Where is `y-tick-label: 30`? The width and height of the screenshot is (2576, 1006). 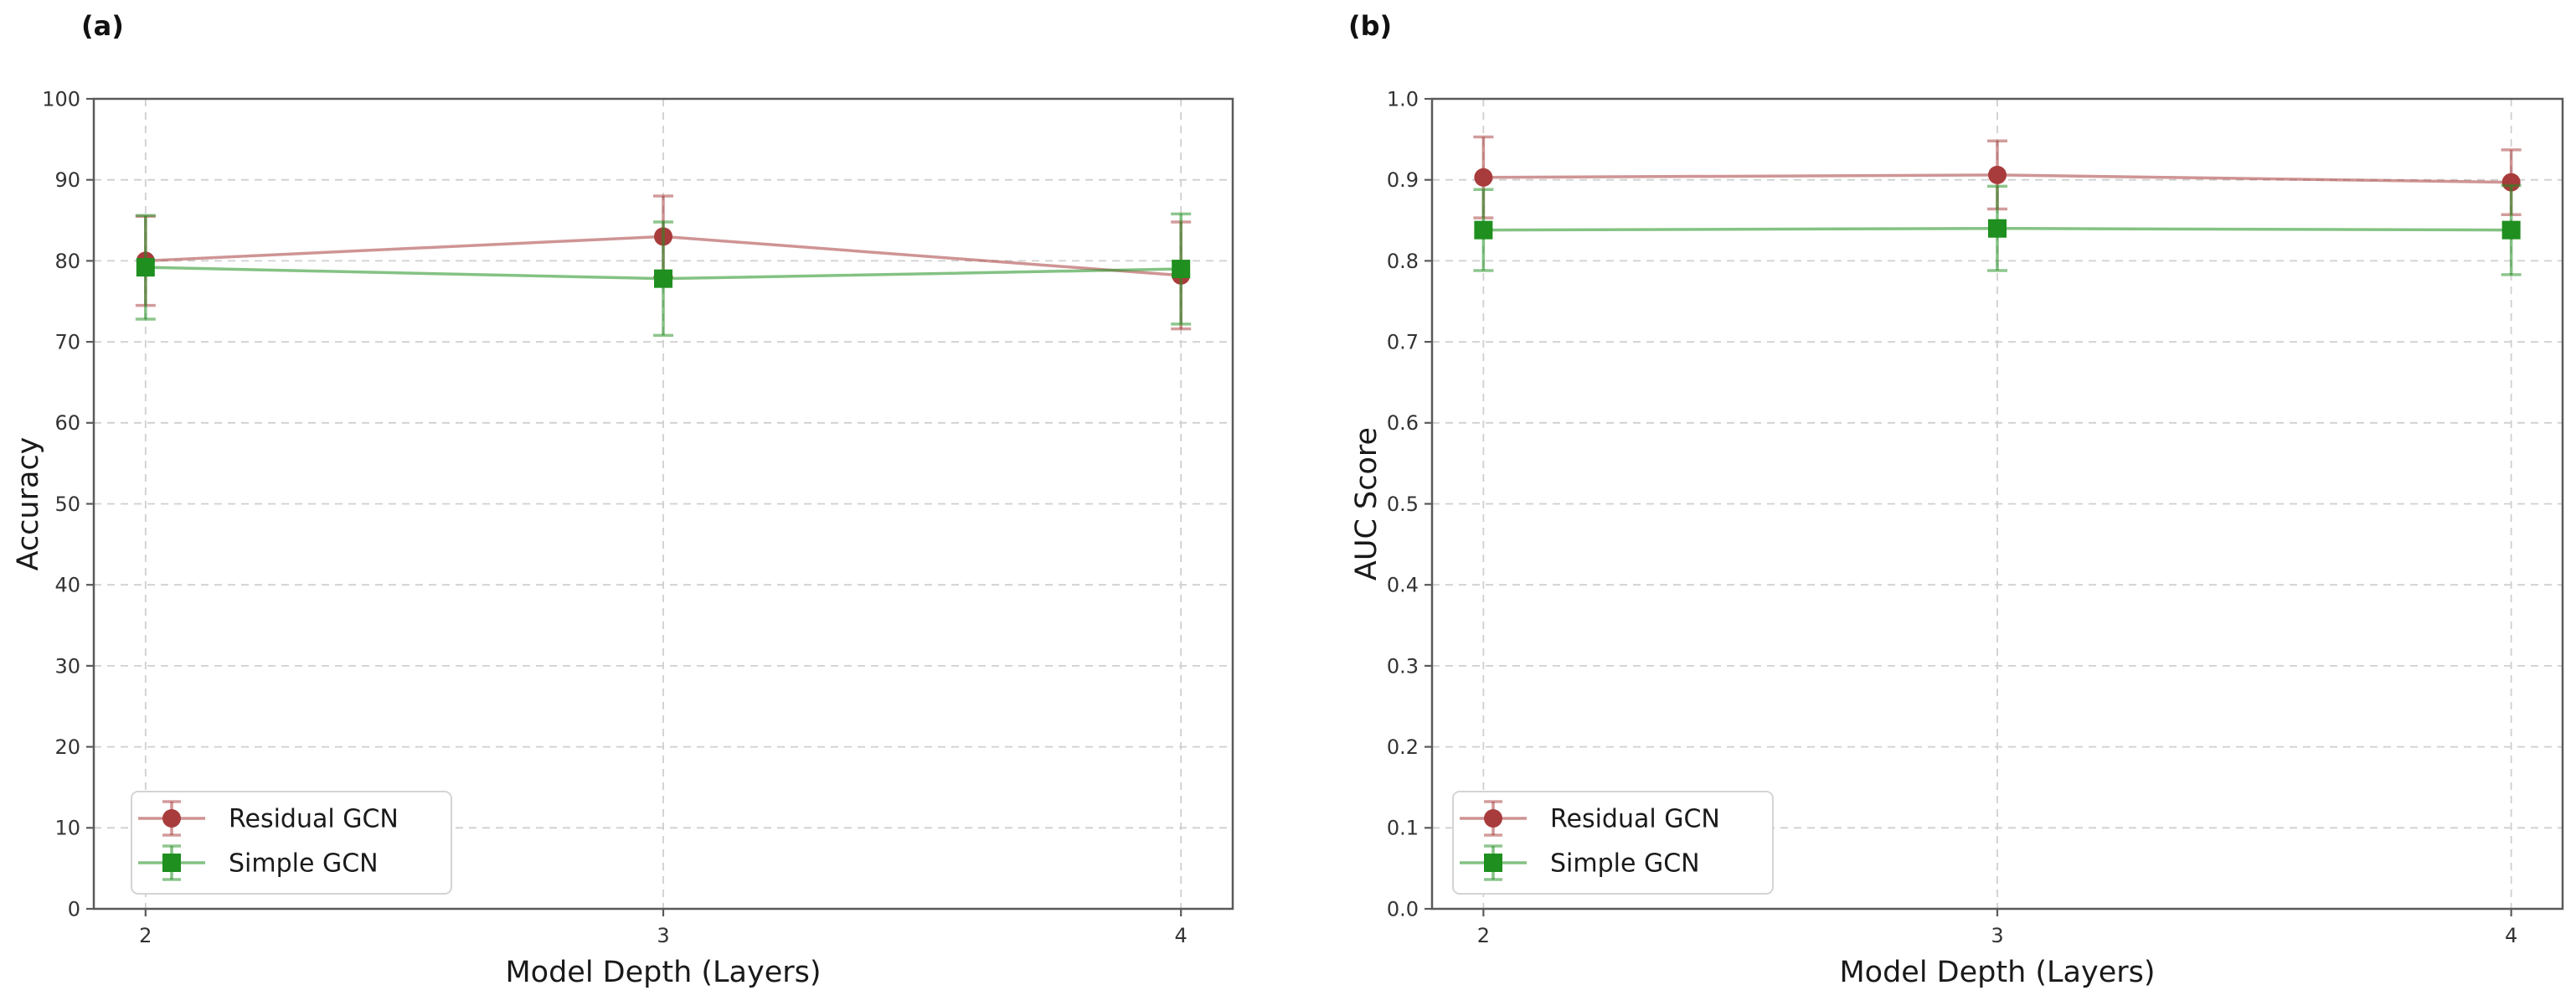
y-tick-label: 30 is located at coordinates (67, 666).